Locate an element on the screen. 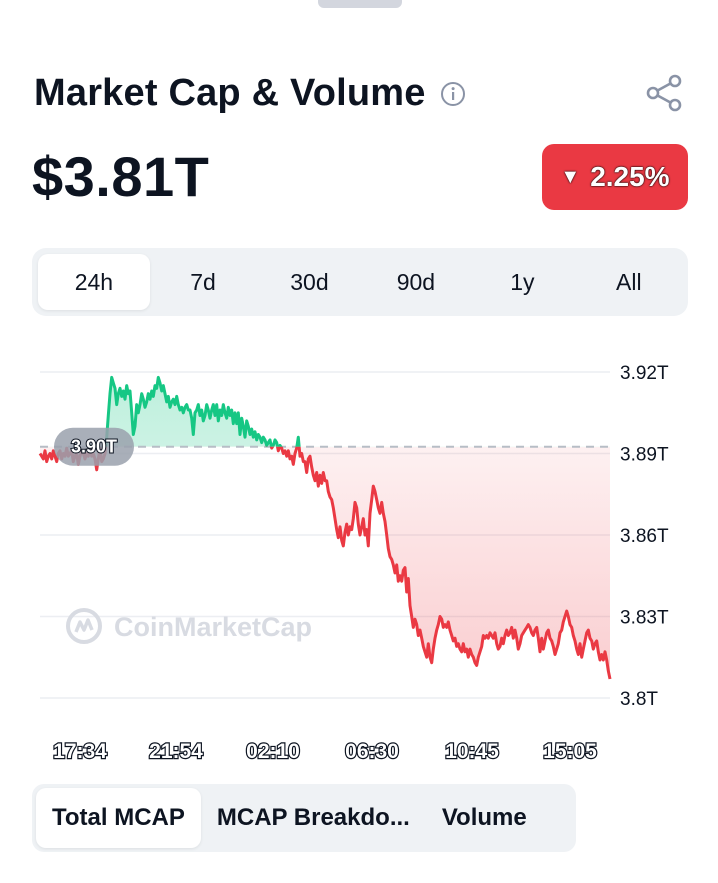  tab-all: All is located at coordinates (629, 281).